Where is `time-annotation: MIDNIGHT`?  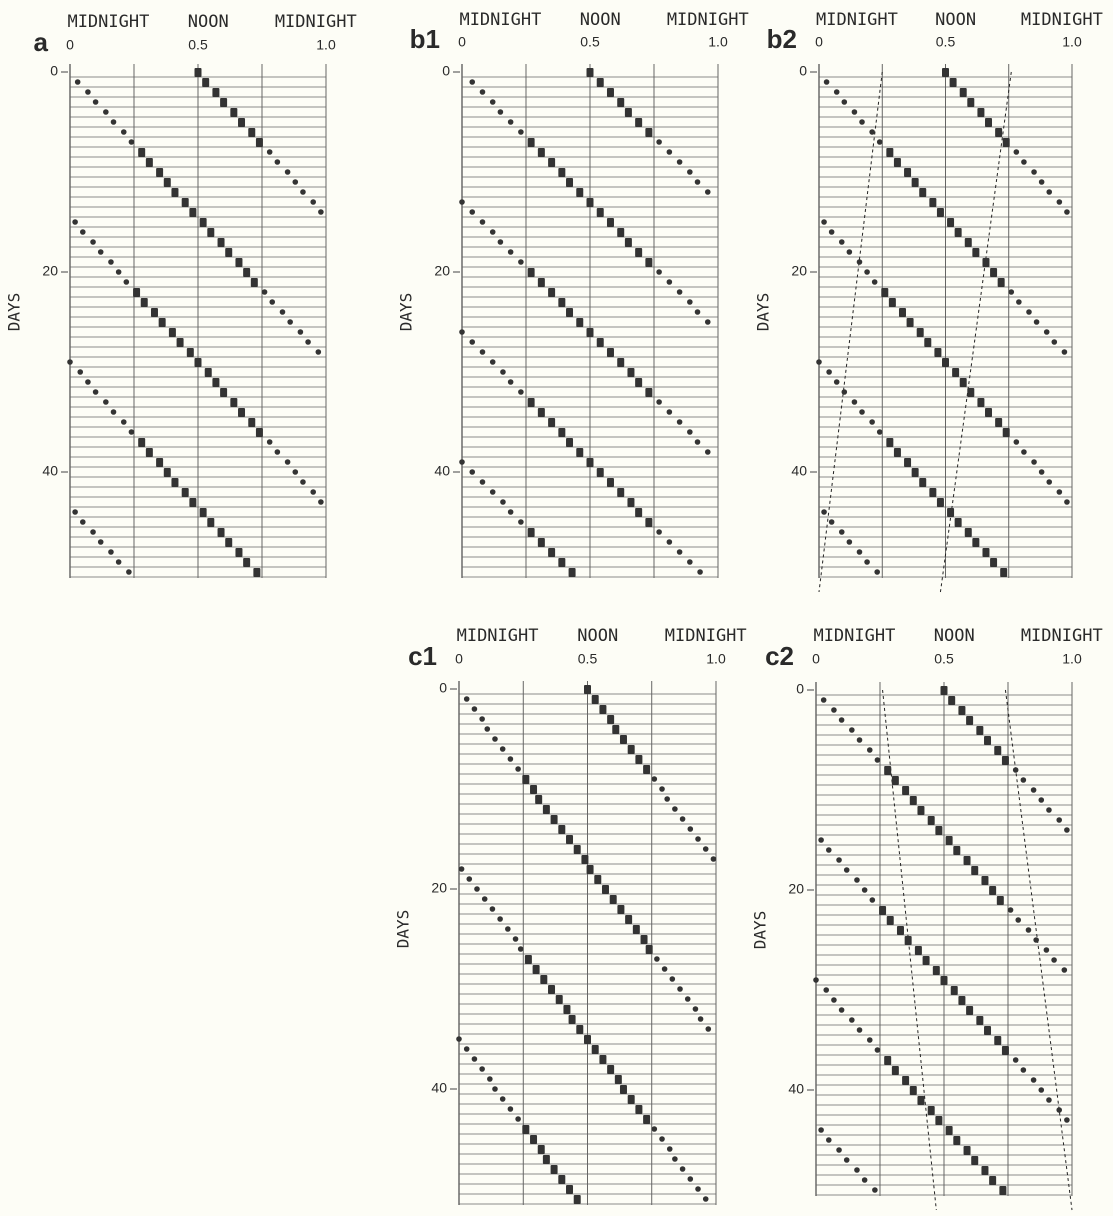
time-annotation: MIDNIGHT is located at coordinates (708, 20).